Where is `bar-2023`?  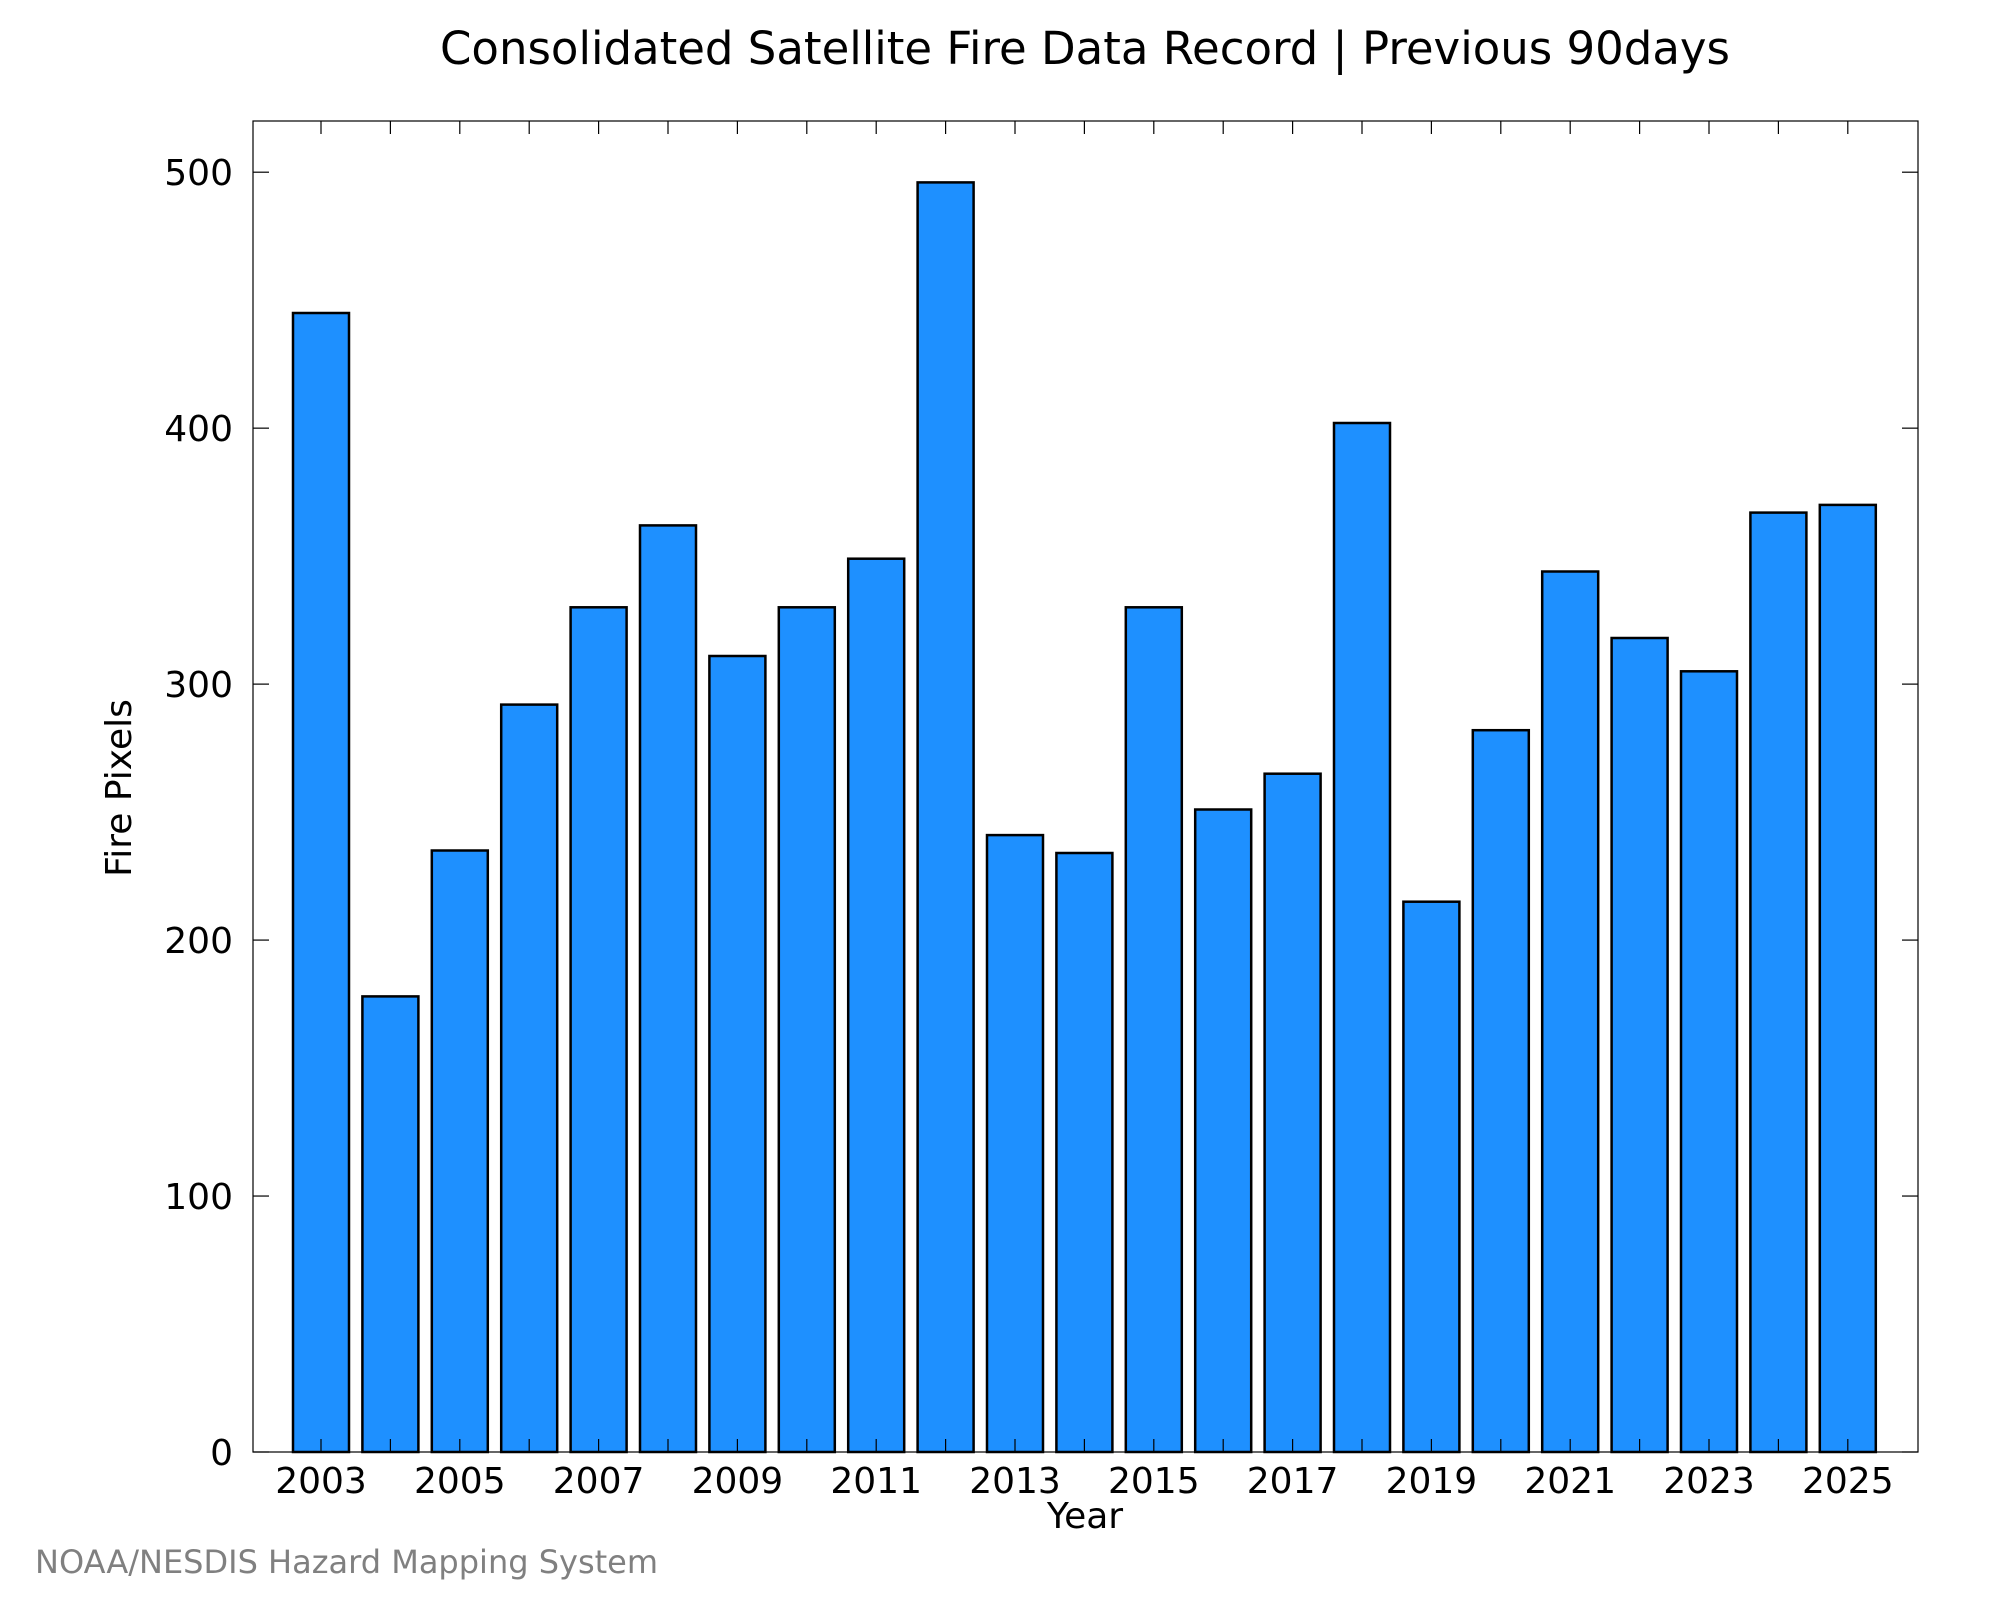 bar-2023 is located at coordinates (1709, 1062).